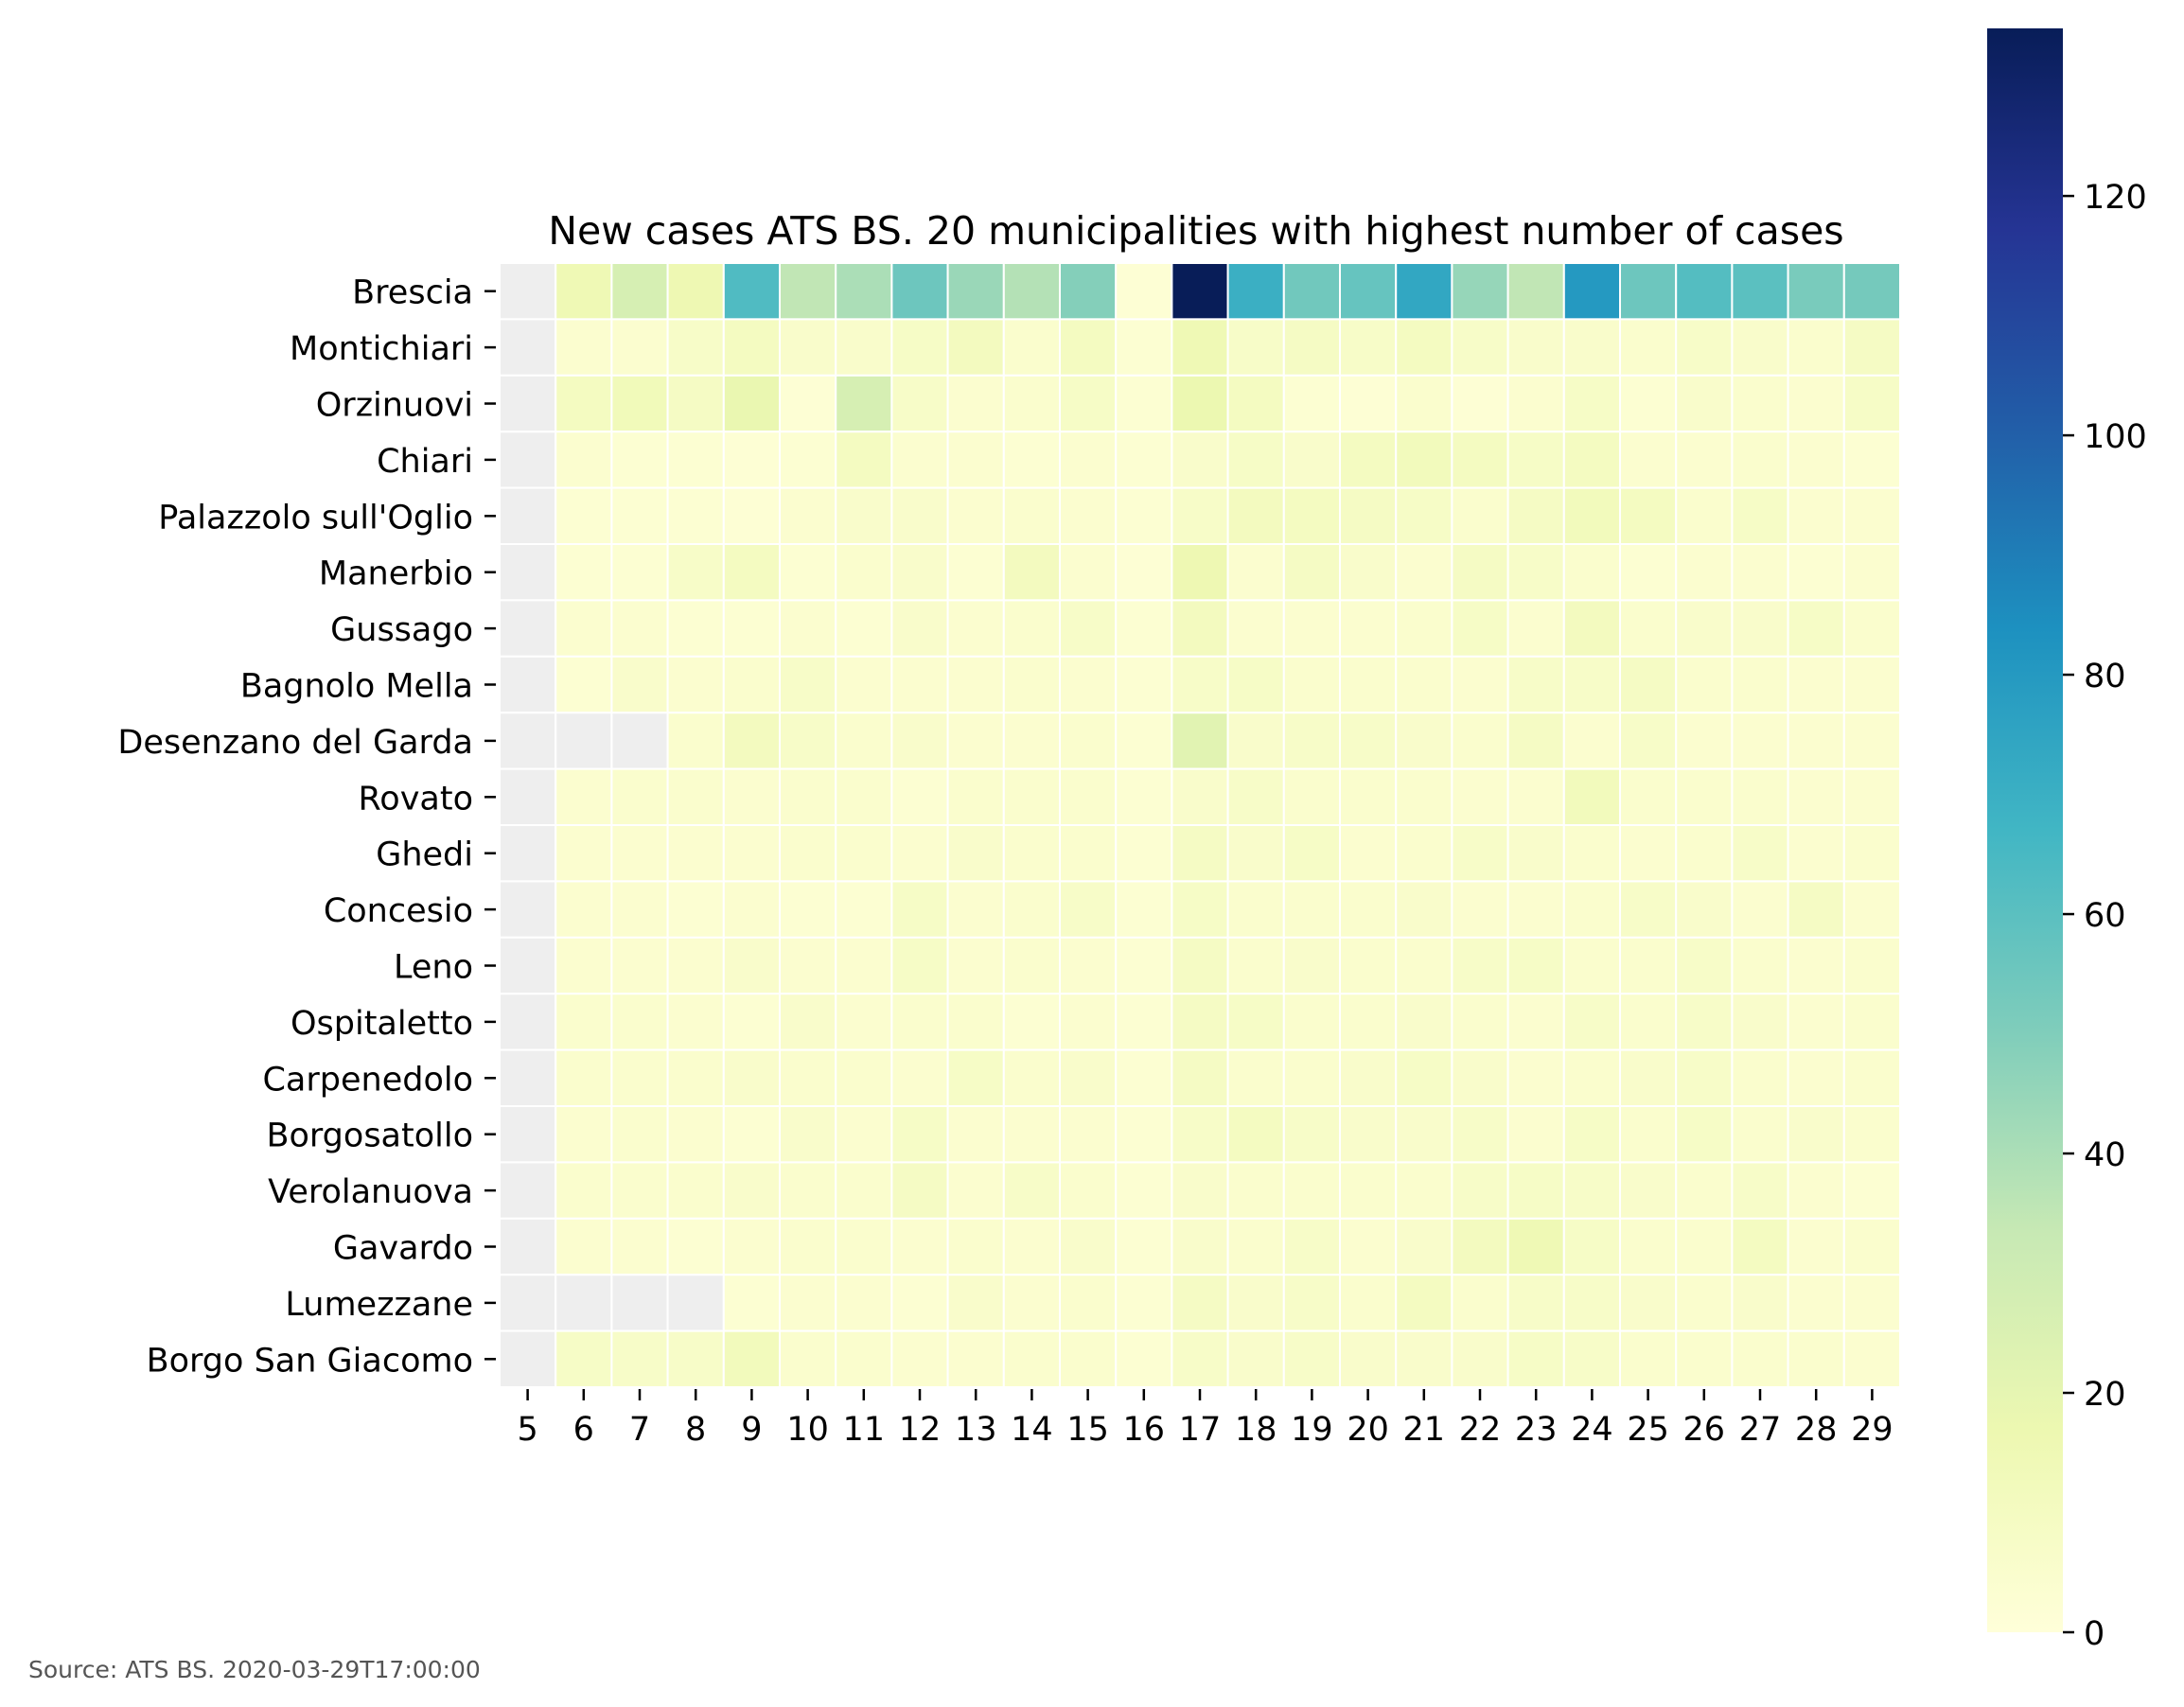 This screenshot has height=1707, width=2184. I want to click on x-tick-label: 24, so click(1592, 1430).